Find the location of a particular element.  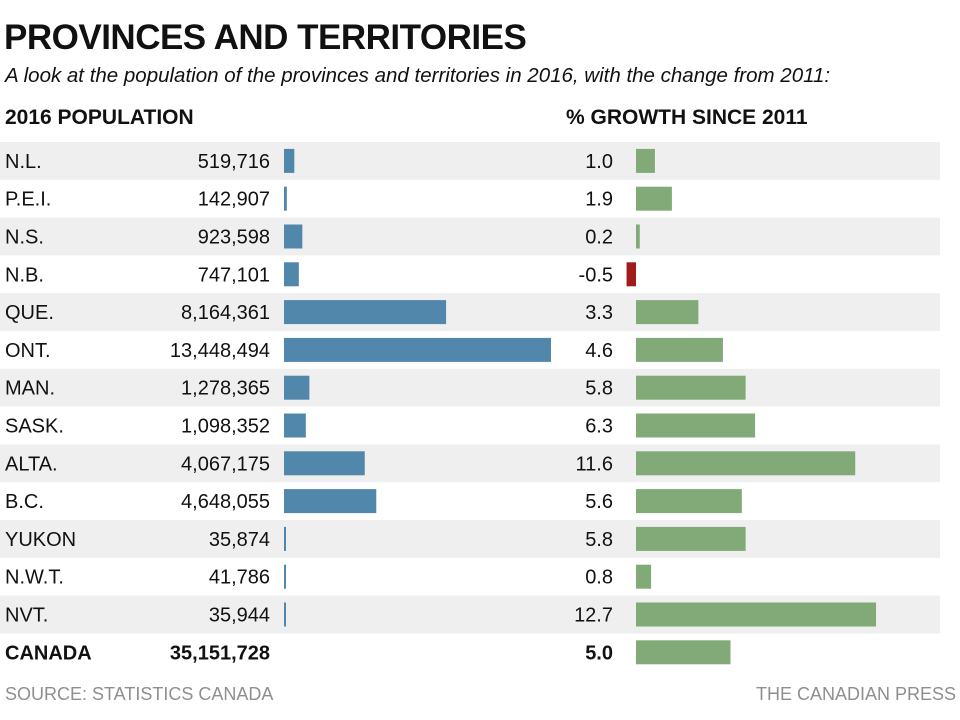

chart-title: PROVINCES AND TERRITORIES is located at coordinates (265, 37).